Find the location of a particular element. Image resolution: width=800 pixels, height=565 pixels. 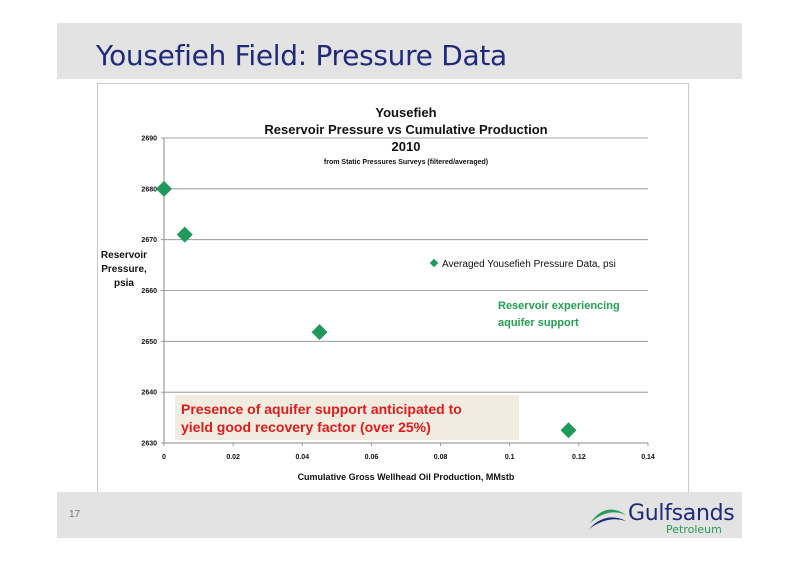

y-tick-label: 2690 is located at coordinates (149, 139).